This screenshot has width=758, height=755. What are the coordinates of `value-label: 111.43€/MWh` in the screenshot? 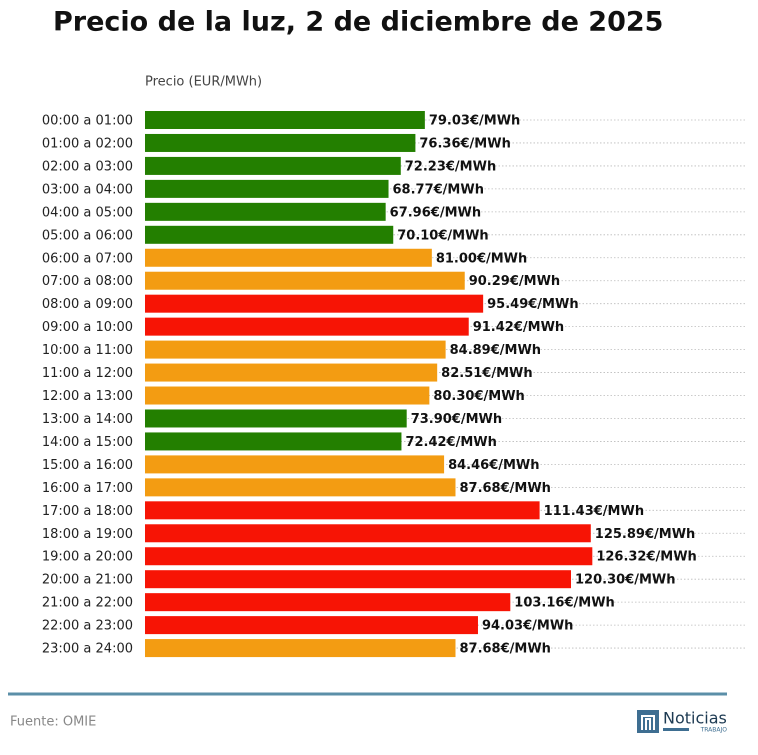 It's located at (594, 511).